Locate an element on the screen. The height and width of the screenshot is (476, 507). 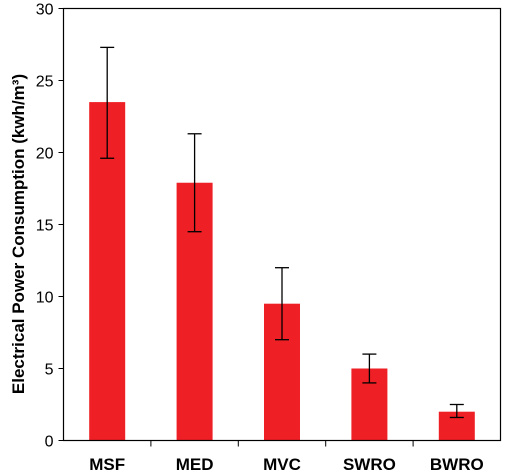
error-bar-msf is located at coordinates (107, 102).